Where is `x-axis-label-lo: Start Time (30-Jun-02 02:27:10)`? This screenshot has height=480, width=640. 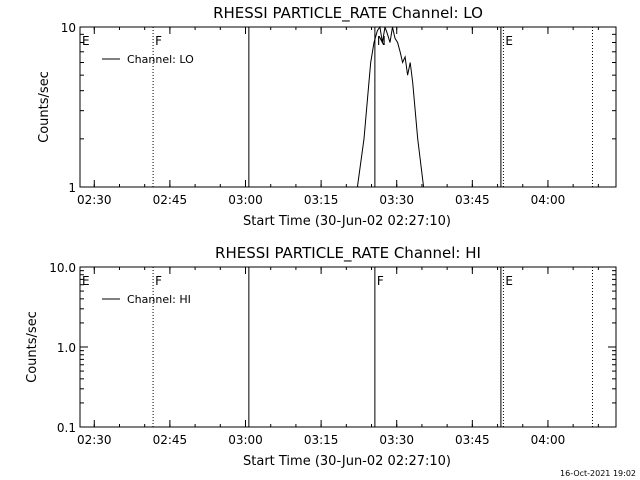
x-axis-label-lo: Start Time (30-Jun-02 02:27:10) is located at coordinates (347, 221).